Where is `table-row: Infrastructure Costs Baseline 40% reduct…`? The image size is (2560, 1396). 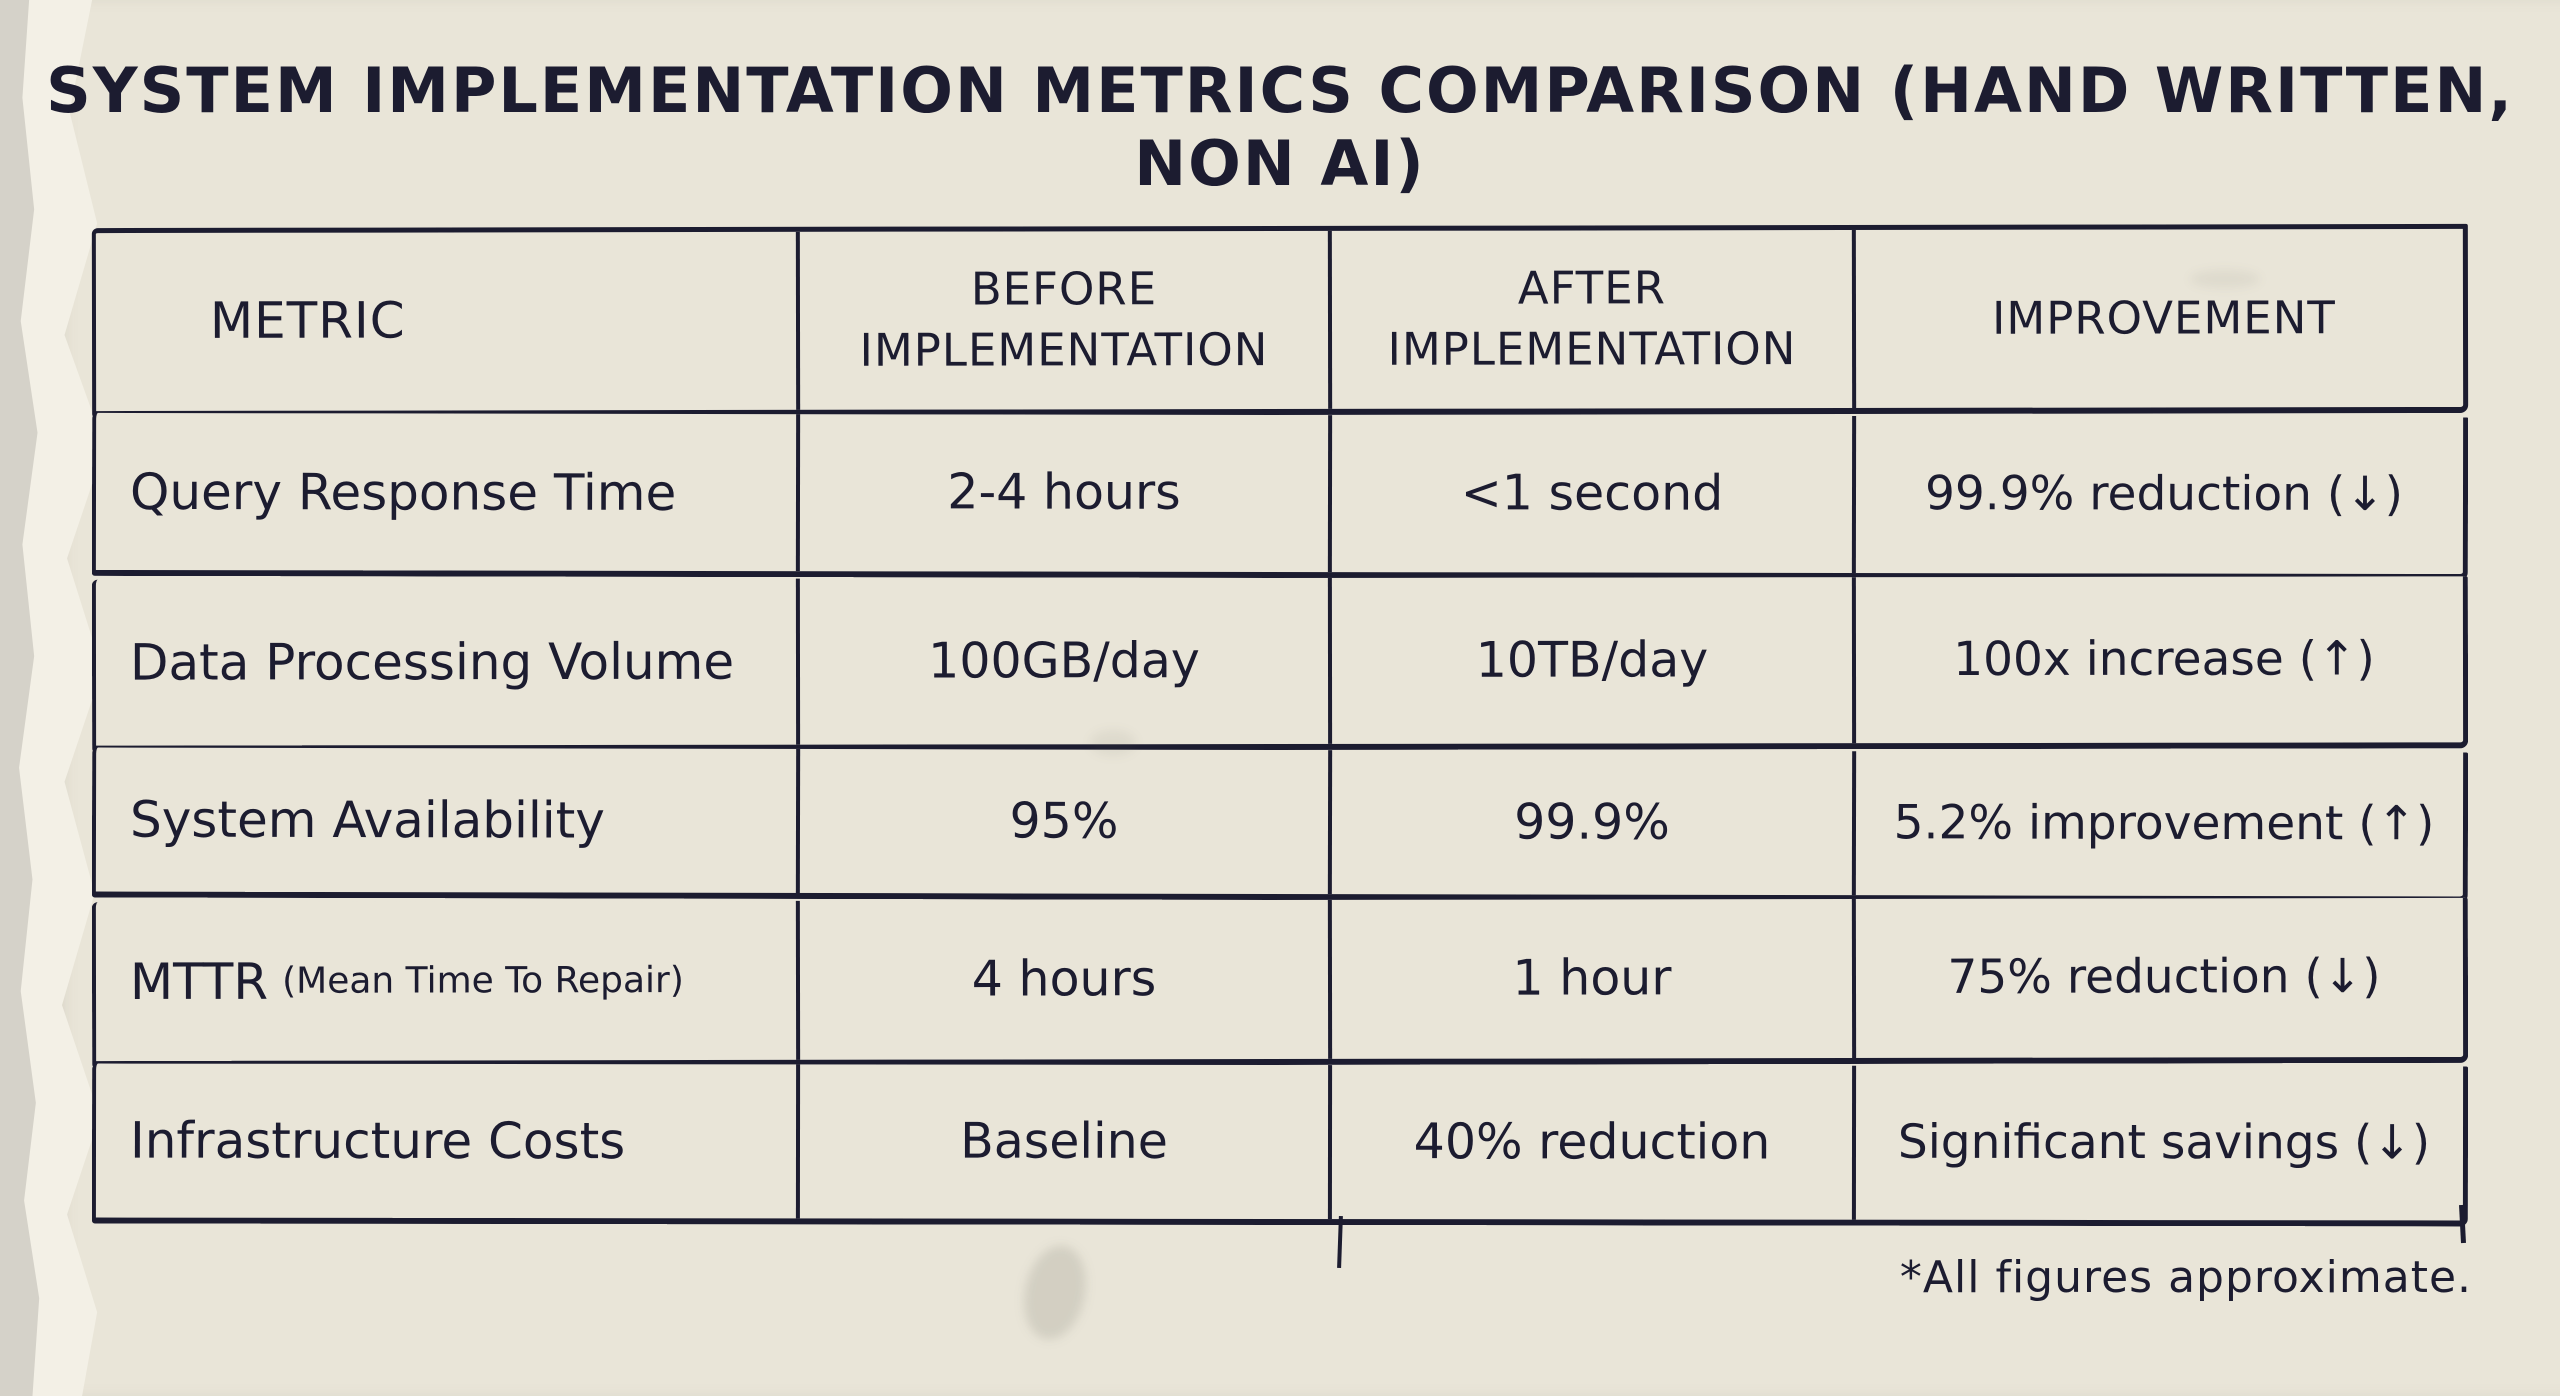
table-row: Infrastructure Costs Baseline 40% reduct… is located at coordinates (1280, 1145).